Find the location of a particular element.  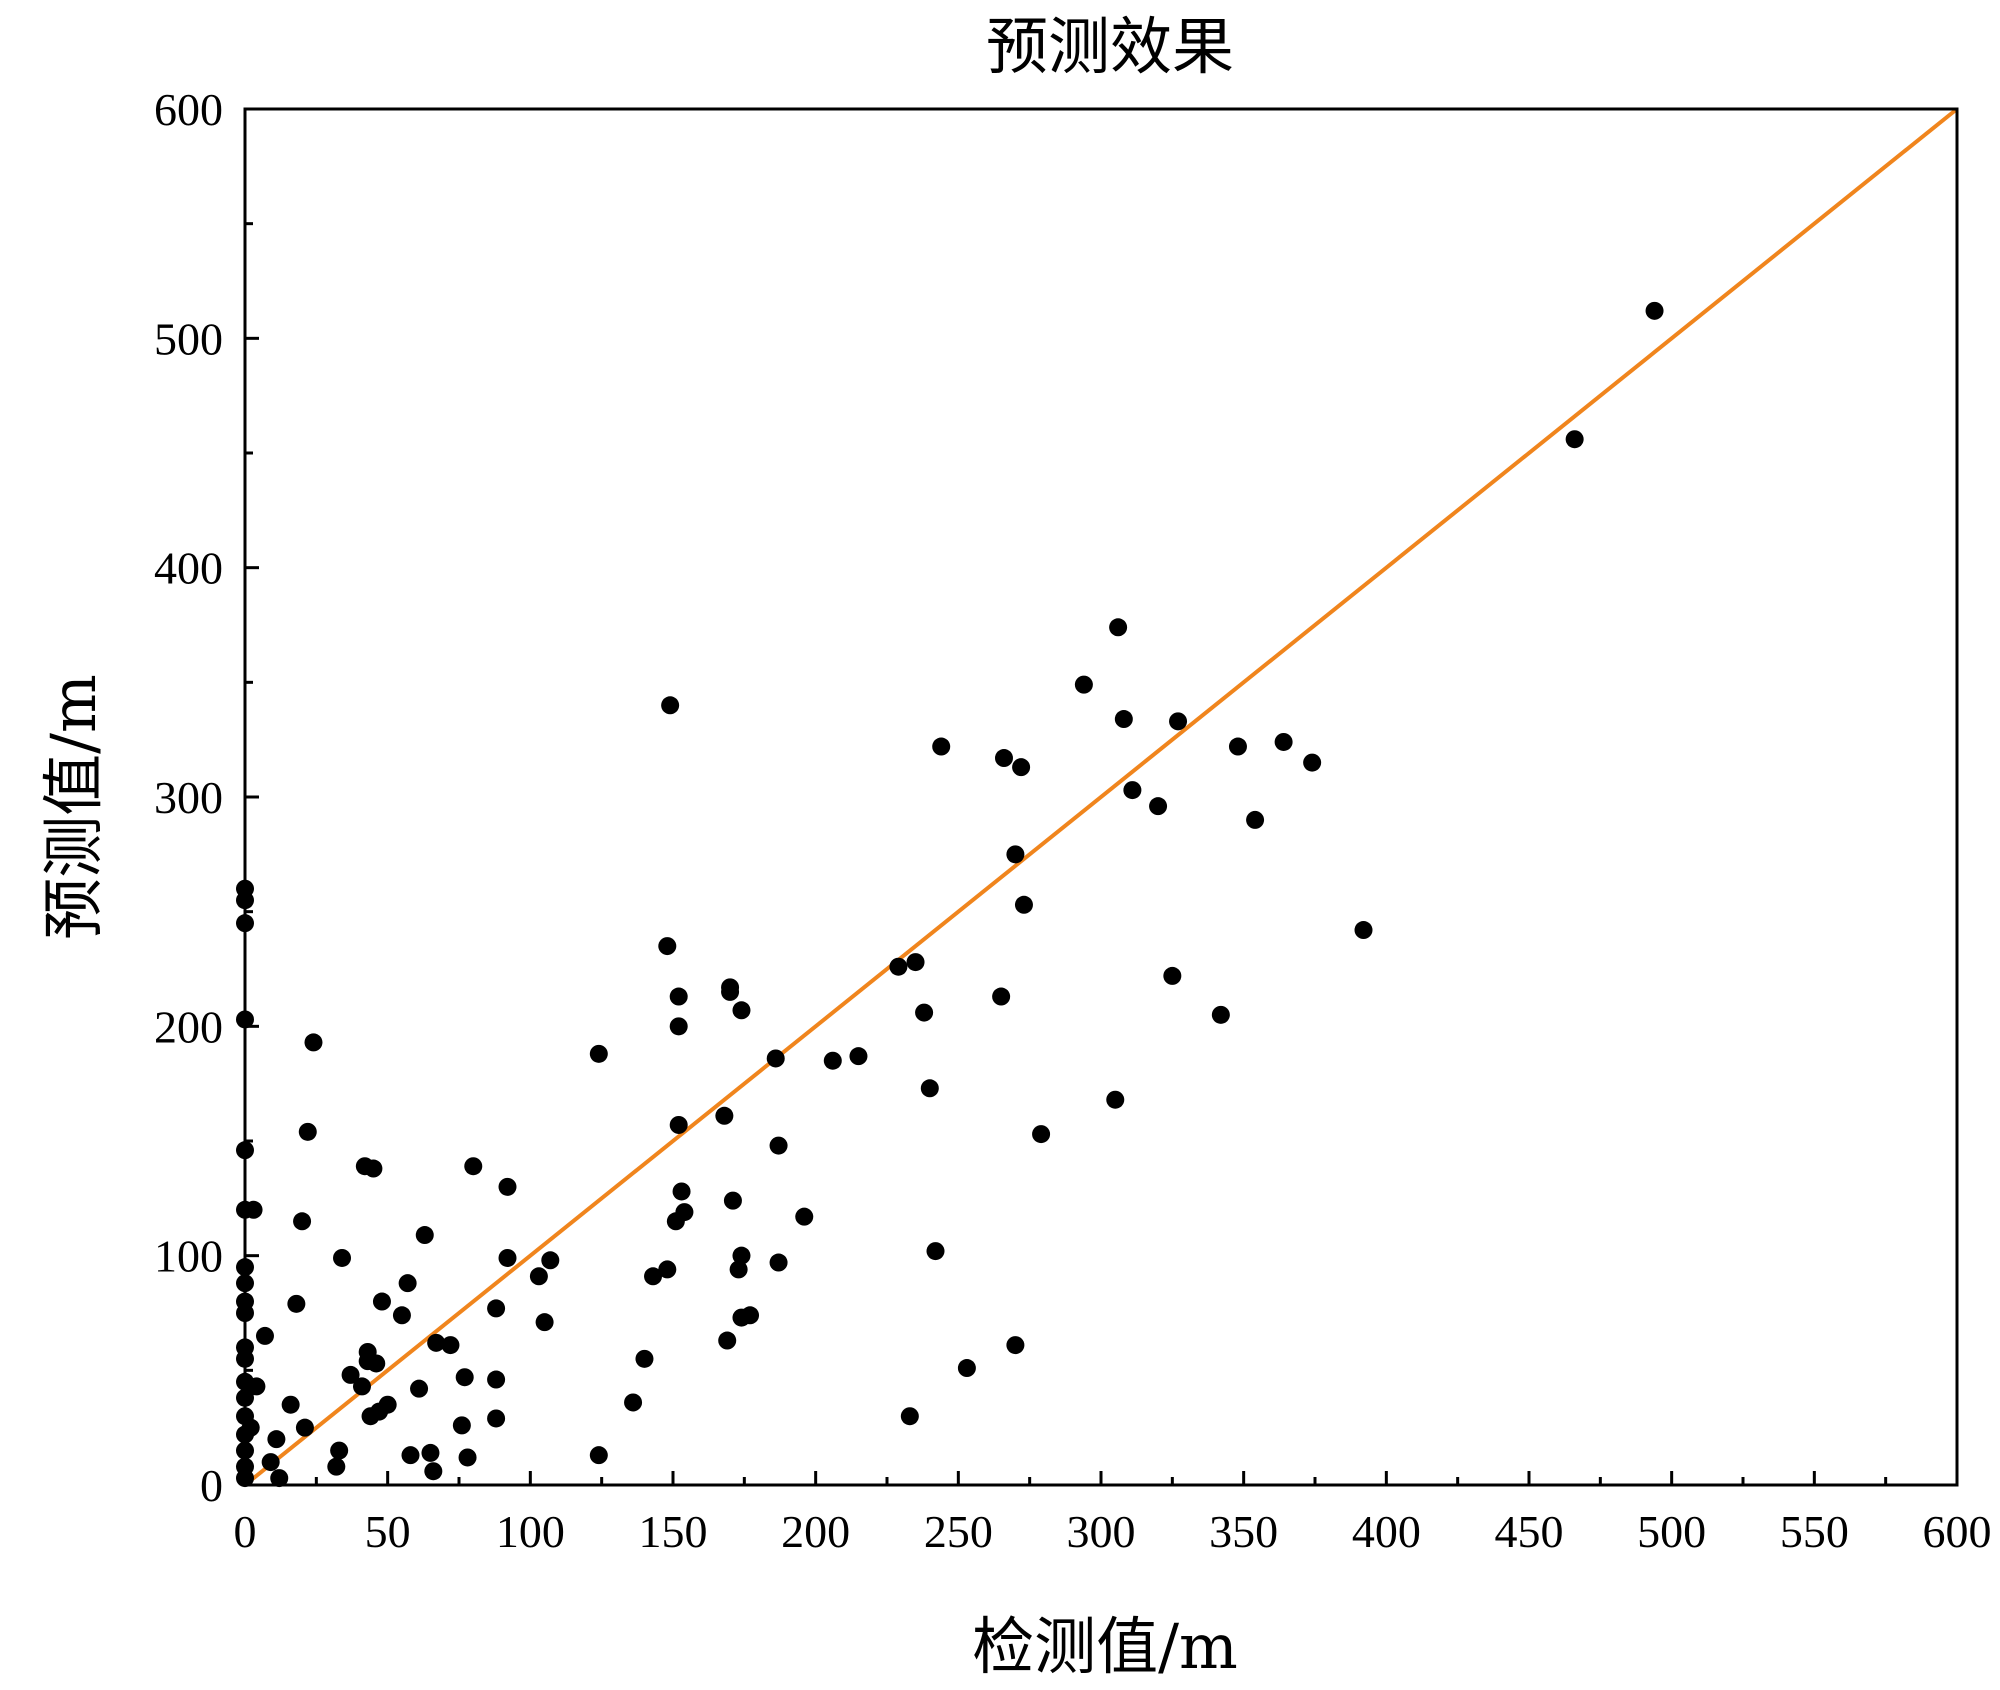

x-axis-title: 检测值/m is located at coordinates (1105, 1646).